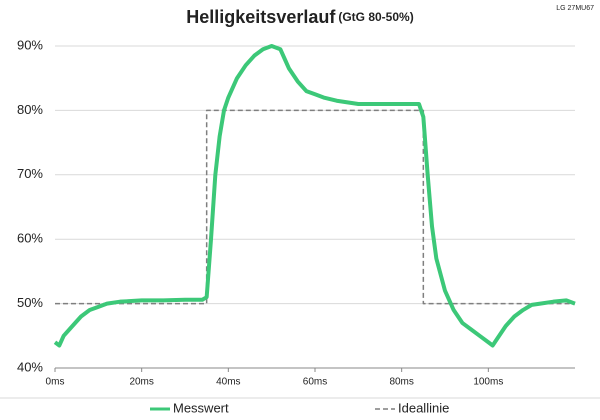 Image resolution: width=600 pixels, height=420 pixels. I want to click on chart-title: Helligkeitsverlauf (GtG 80-50%), so click(299, 17).